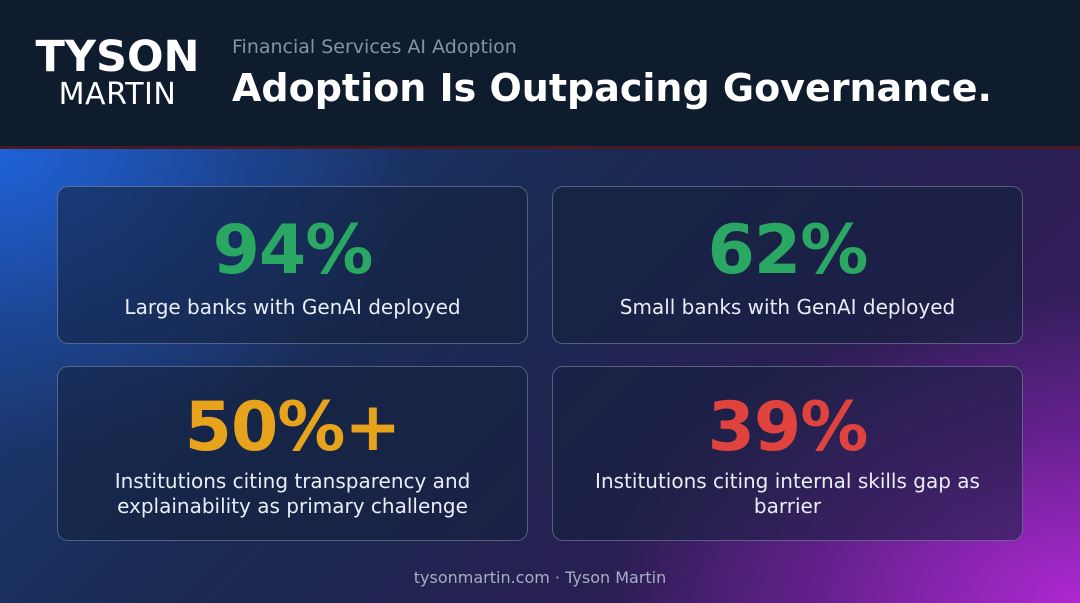  I want to click on tyson-martin-logo: TYSON MARTIN, so click(117, 73).